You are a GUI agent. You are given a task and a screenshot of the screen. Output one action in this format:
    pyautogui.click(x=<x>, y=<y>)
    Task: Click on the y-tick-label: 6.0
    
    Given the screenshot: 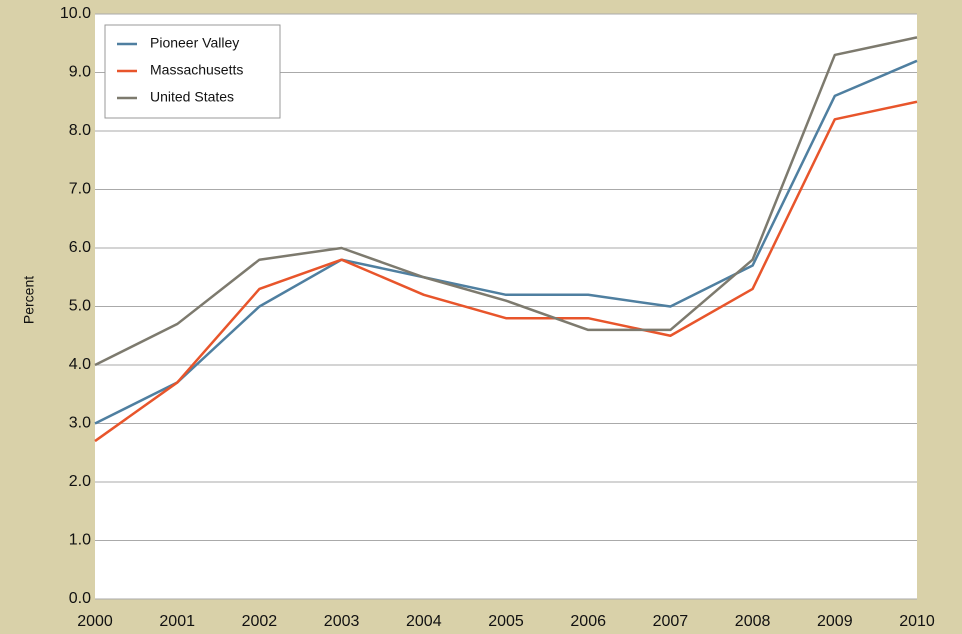 What is the action you would take?
    pyautogui.click(x=80, y=247)
    